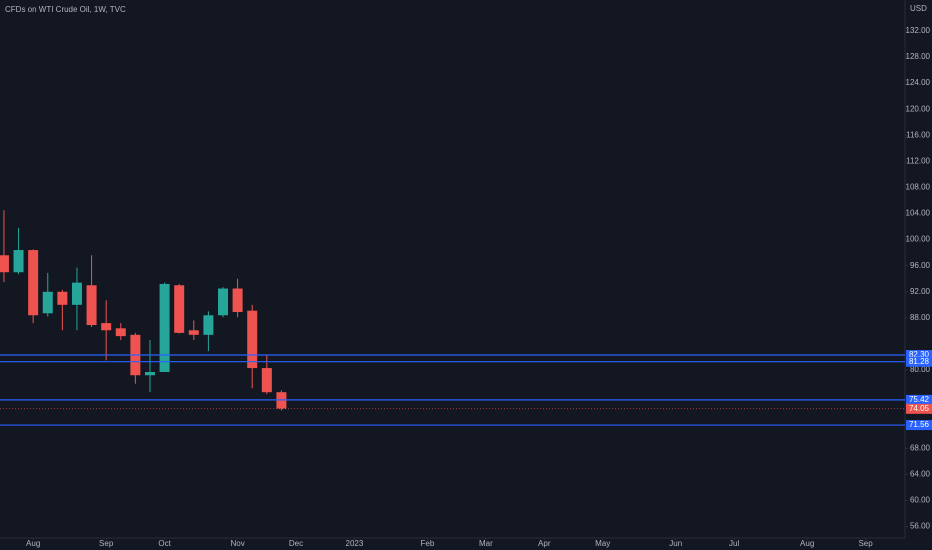  What do you see at coordinates (920, 317) in the screenshot?
I see `y-tick-label: 88.00` at bounding box center [920, 317].